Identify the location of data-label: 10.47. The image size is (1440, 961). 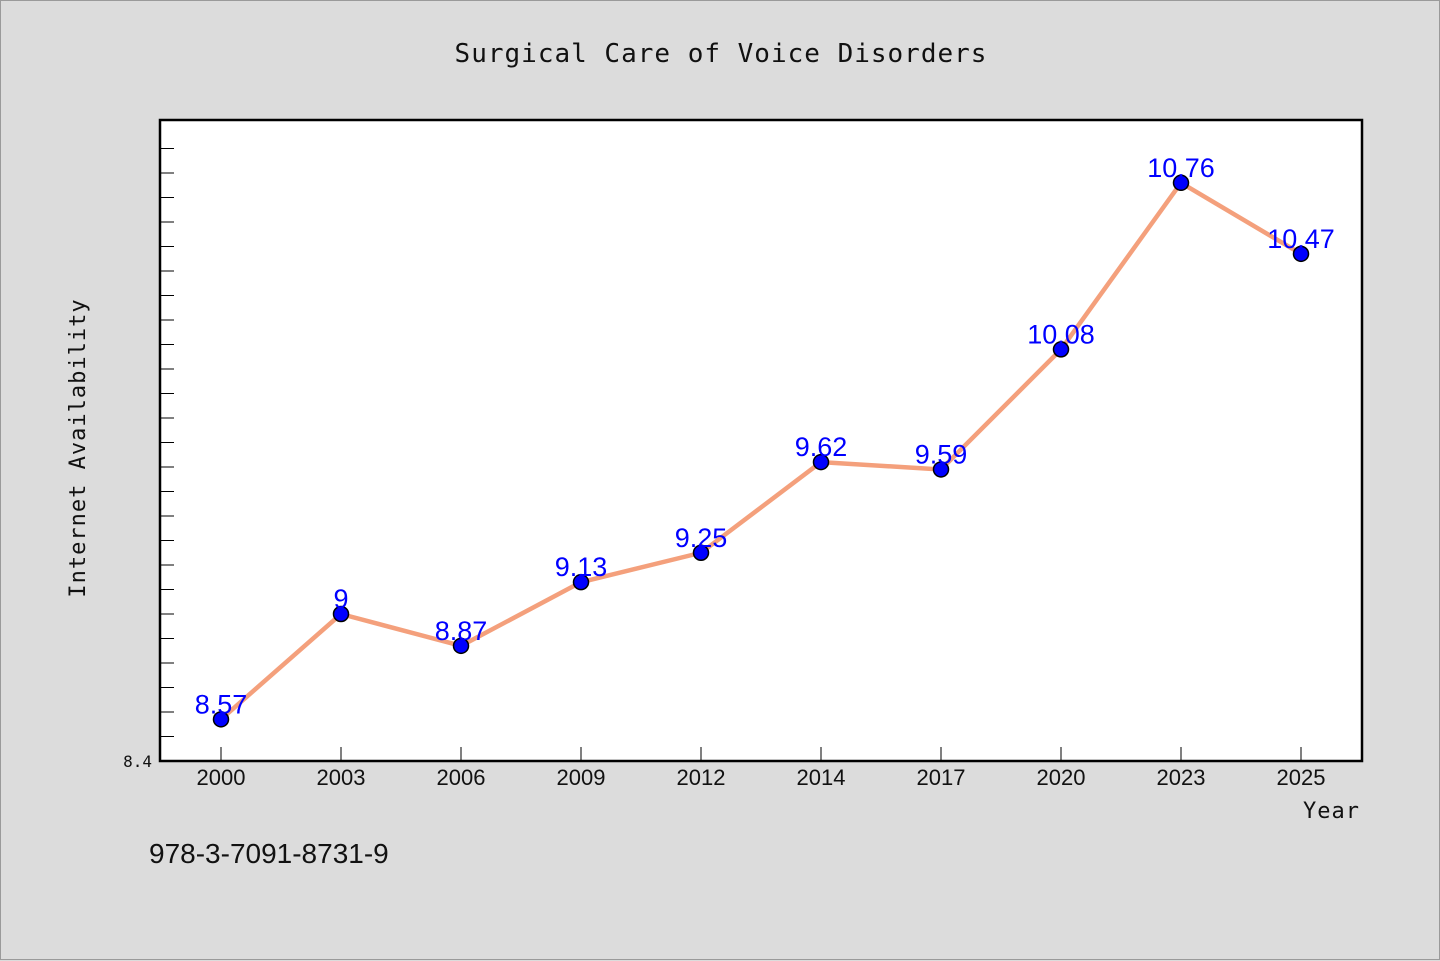
(1301, 239).